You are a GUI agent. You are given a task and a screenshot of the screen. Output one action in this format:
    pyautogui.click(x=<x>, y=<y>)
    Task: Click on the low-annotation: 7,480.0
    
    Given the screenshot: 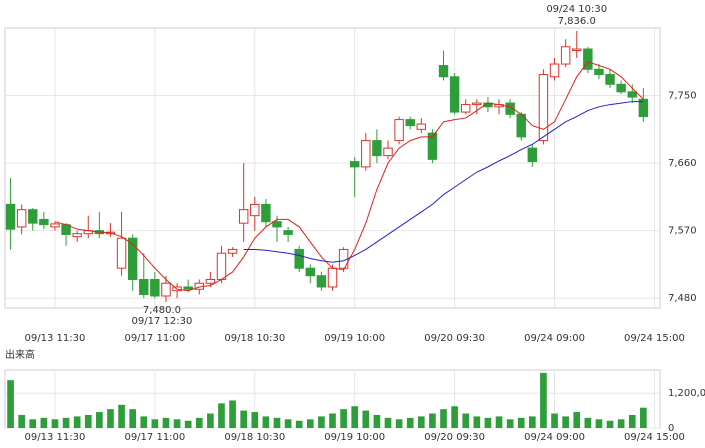 What is the action you would take?
    pyautogui.click(x=162, y=310)
    